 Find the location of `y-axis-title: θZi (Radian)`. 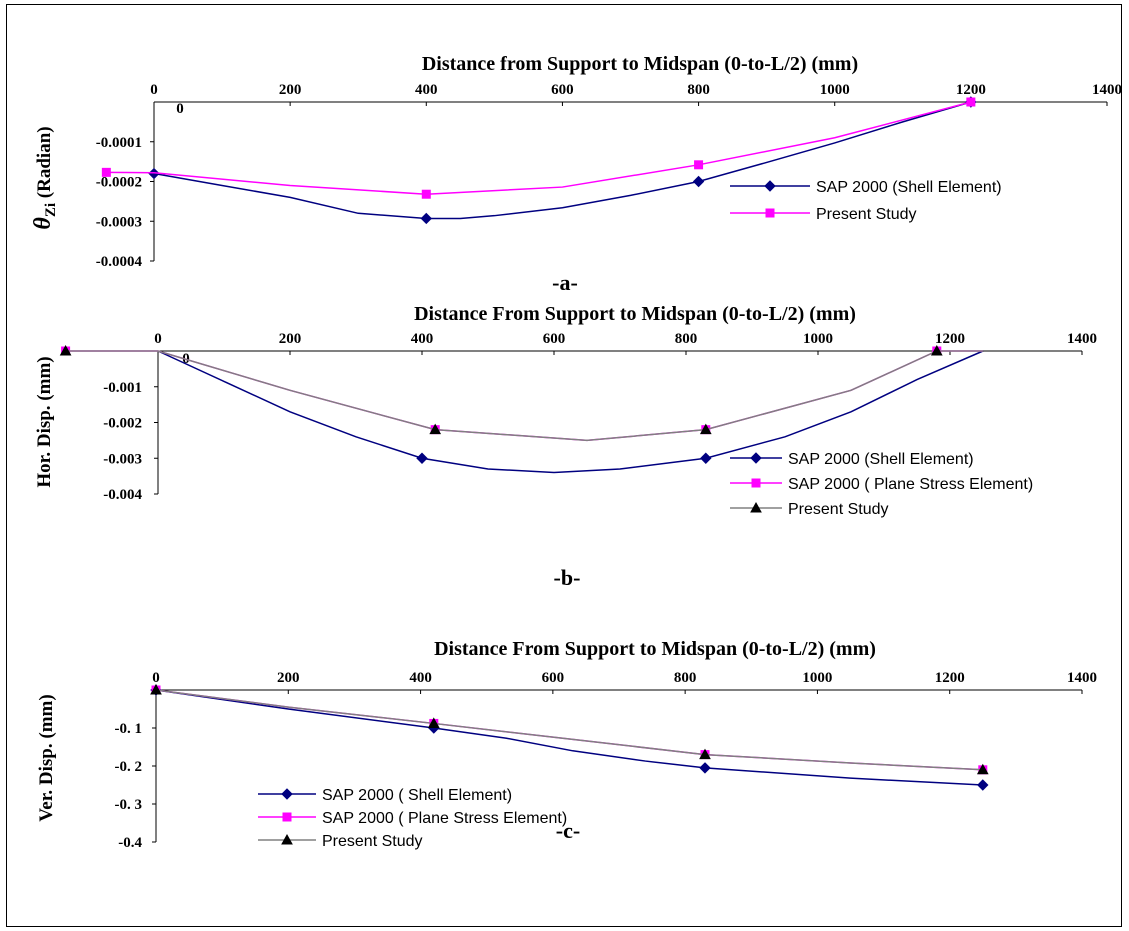

y-axis-title: θZi (Radian) is located at coordinates (44, 177).